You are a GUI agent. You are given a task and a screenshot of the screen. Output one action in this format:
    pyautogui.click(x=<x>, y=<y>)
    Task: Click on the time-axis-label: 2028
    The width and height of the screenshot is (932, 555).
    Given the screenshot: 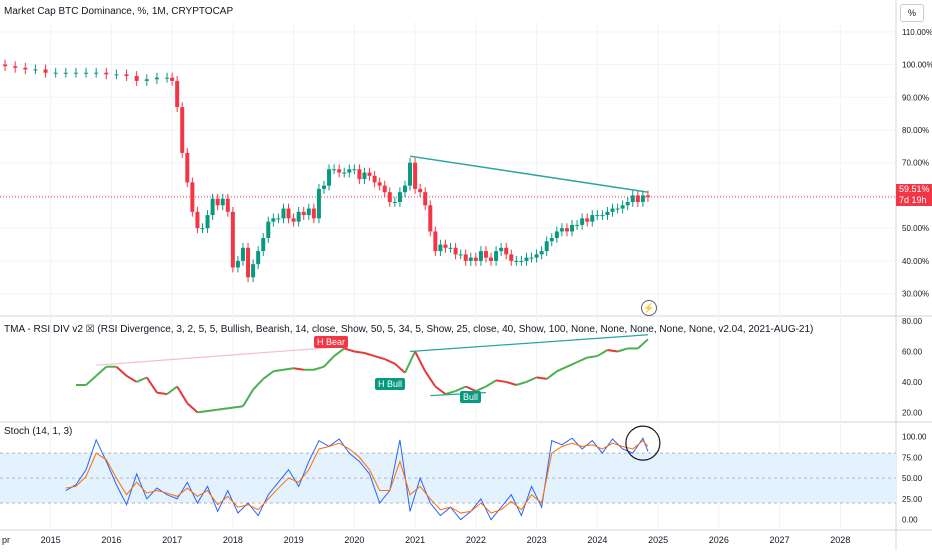 What is the action you would take?
    pyautogui.click(x=840, y=540)
    